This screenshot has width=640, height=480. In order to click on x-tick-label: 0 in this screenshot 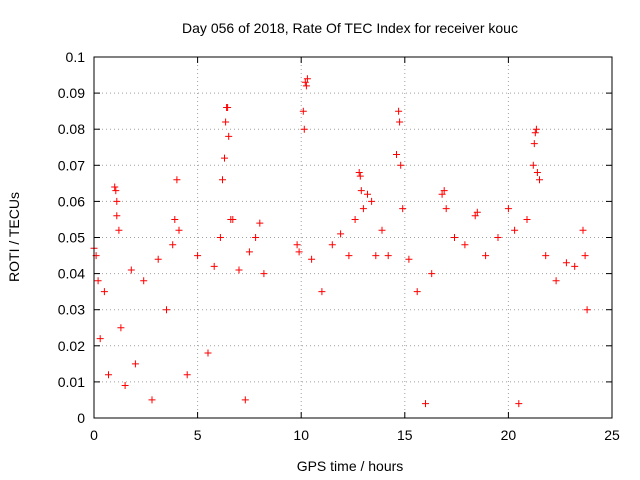, I will do `click(94, 435)`.